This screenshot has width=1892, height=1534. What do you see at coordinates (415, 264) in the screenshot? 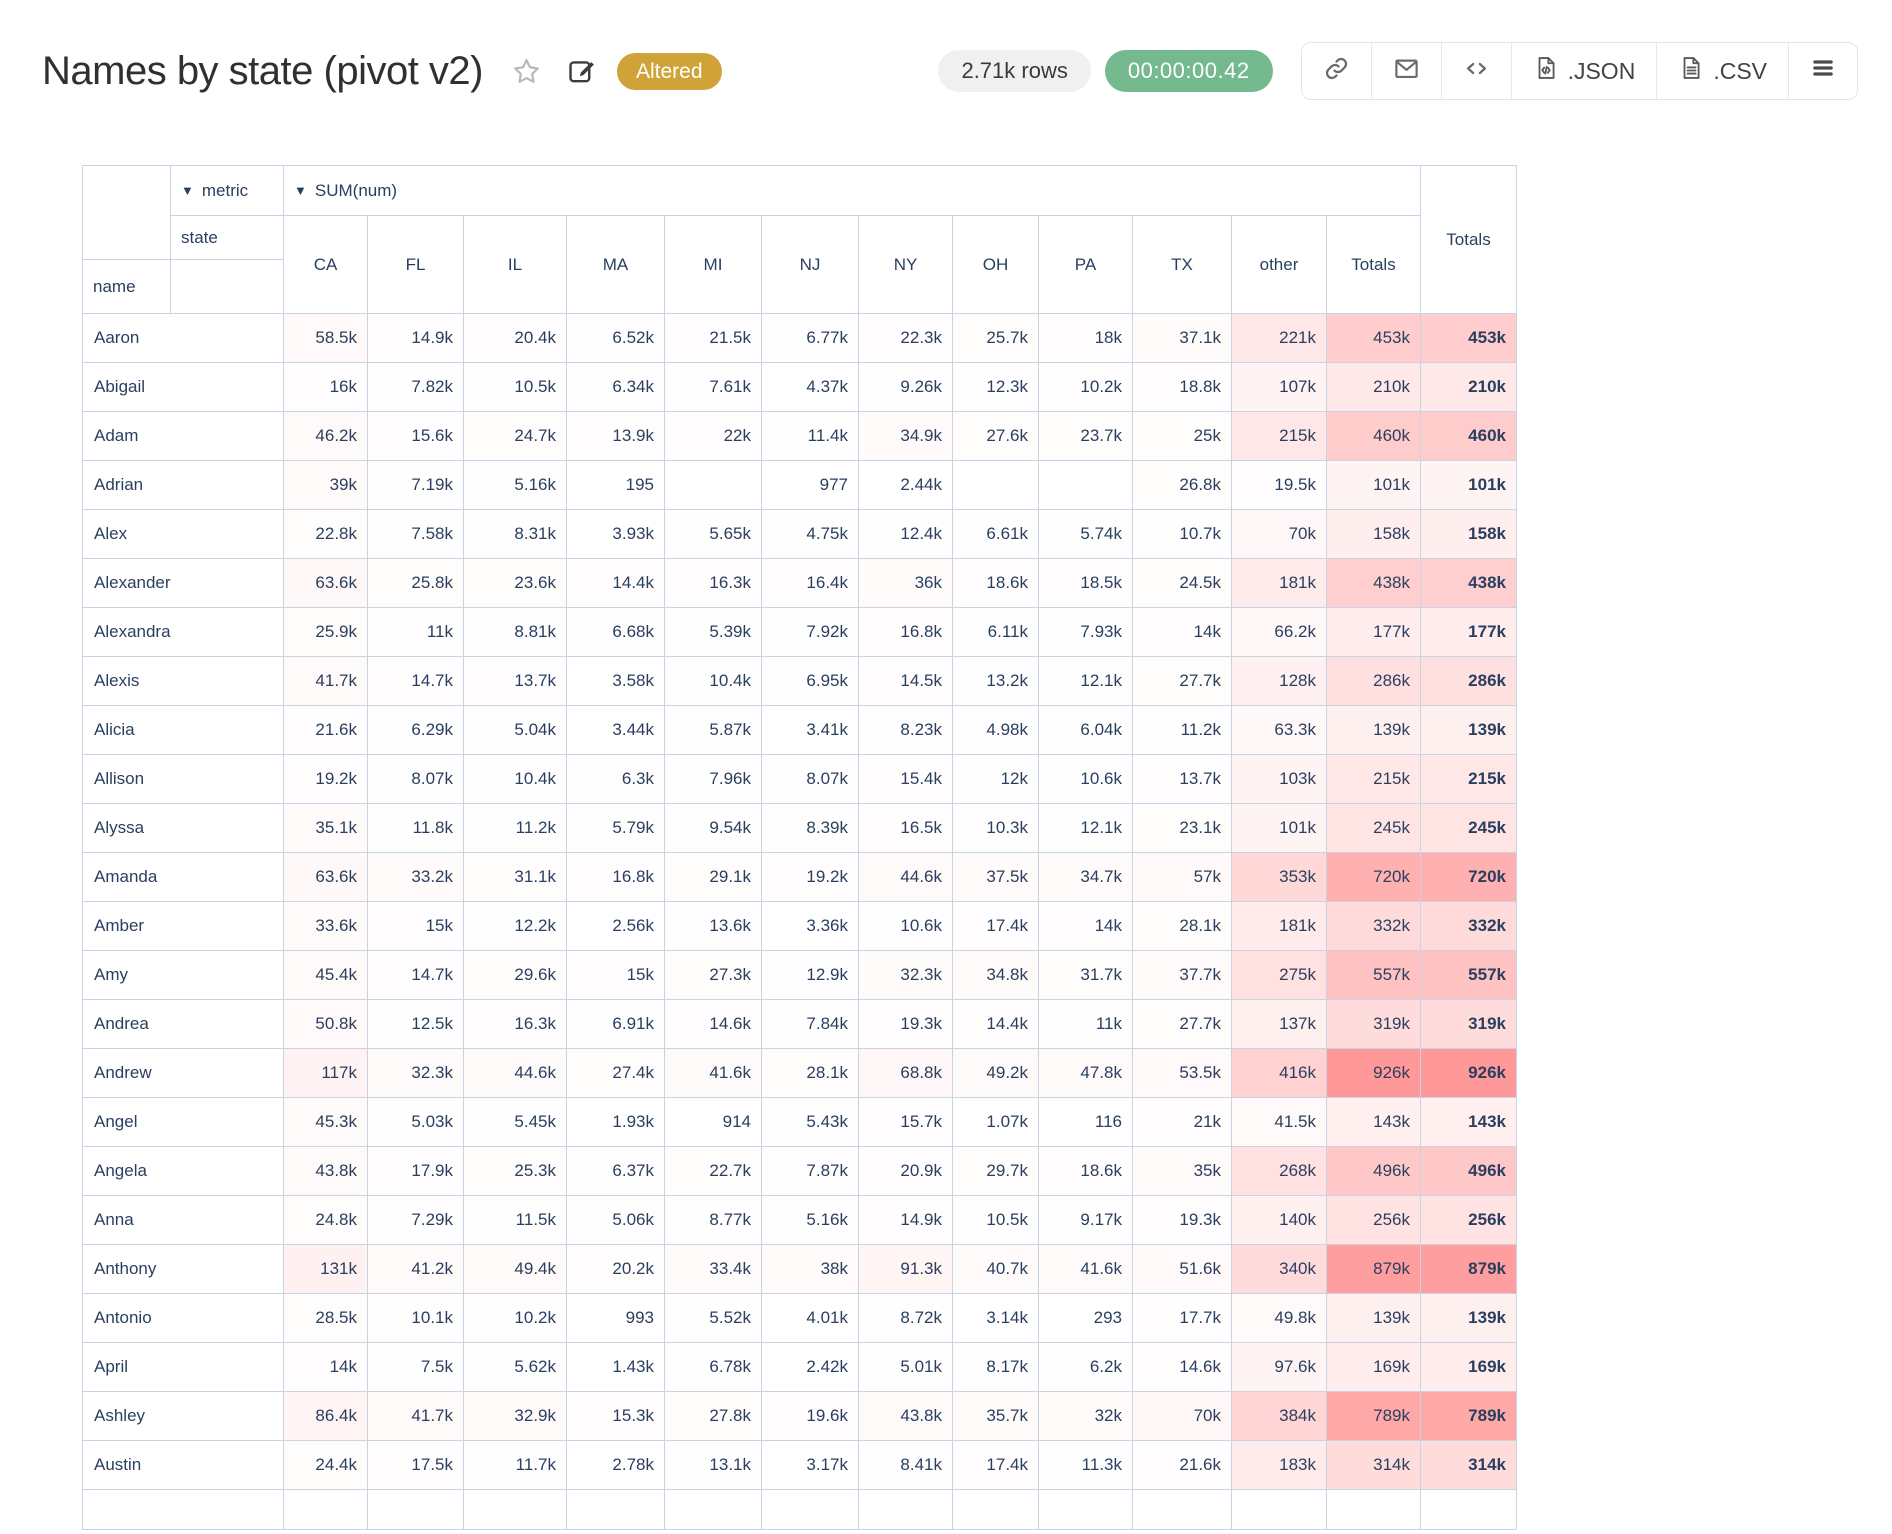
I see `col-header-fl: FL` at bounding box center [415, 264].